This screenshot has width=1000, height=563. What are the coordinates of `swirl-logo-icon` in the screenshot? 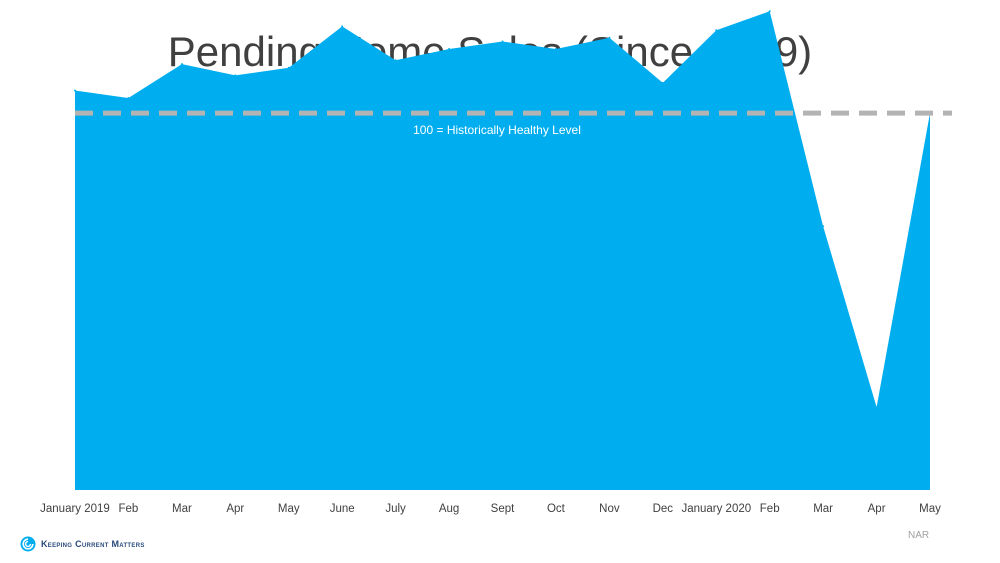 It's located at (28, 544).